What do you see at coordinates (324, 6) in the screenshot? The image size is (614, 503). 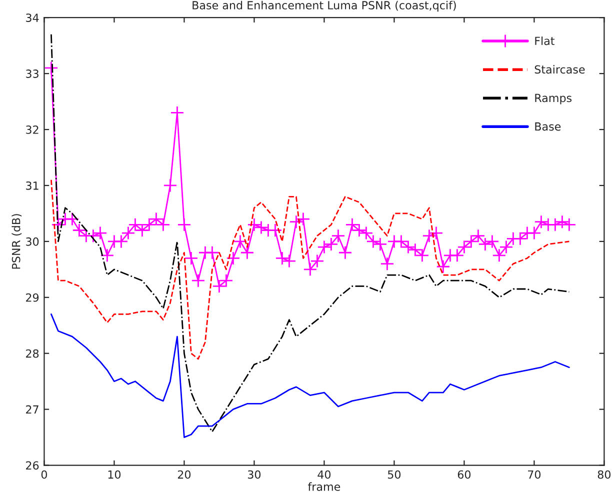 I see `chart-title: Base and Enhancement Luma PSNR (coast,qcif)` at bounding box center [324, 6].